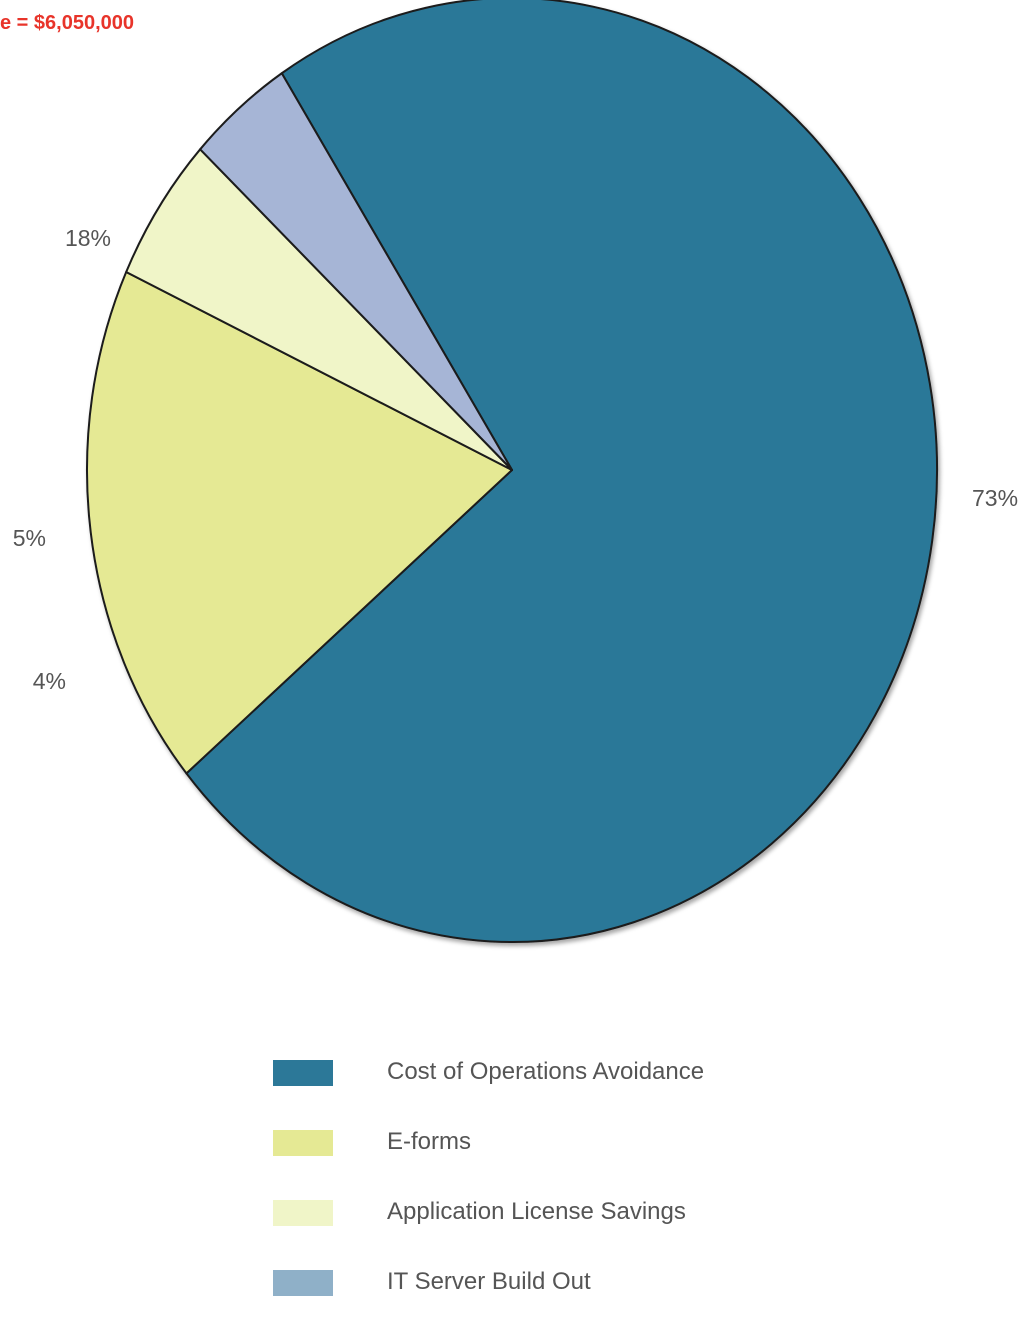 This screenshot has width=1029, height=1332. Describe the element at coordinates (995, 498) in the screenshot. I see `slice-percent-label: 73%` at that location.